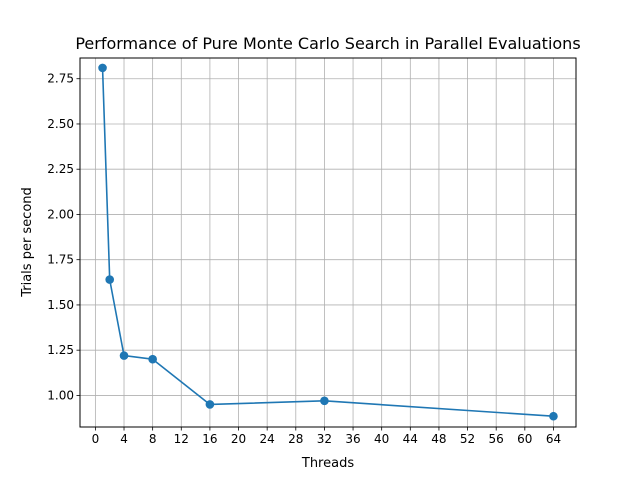 The height and width of the screenshot is (485, 640). Describe the element at coordinates (381, 439) in the screenshot. I see `x-tick-label: 40` at that location.